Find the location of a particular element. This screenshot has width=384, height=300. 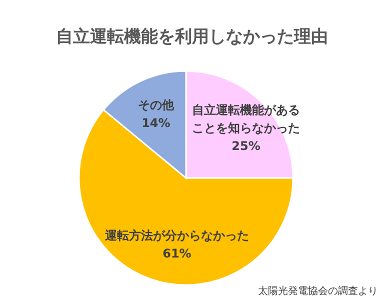

data-label: 14% is located at coordinates (156, 123).